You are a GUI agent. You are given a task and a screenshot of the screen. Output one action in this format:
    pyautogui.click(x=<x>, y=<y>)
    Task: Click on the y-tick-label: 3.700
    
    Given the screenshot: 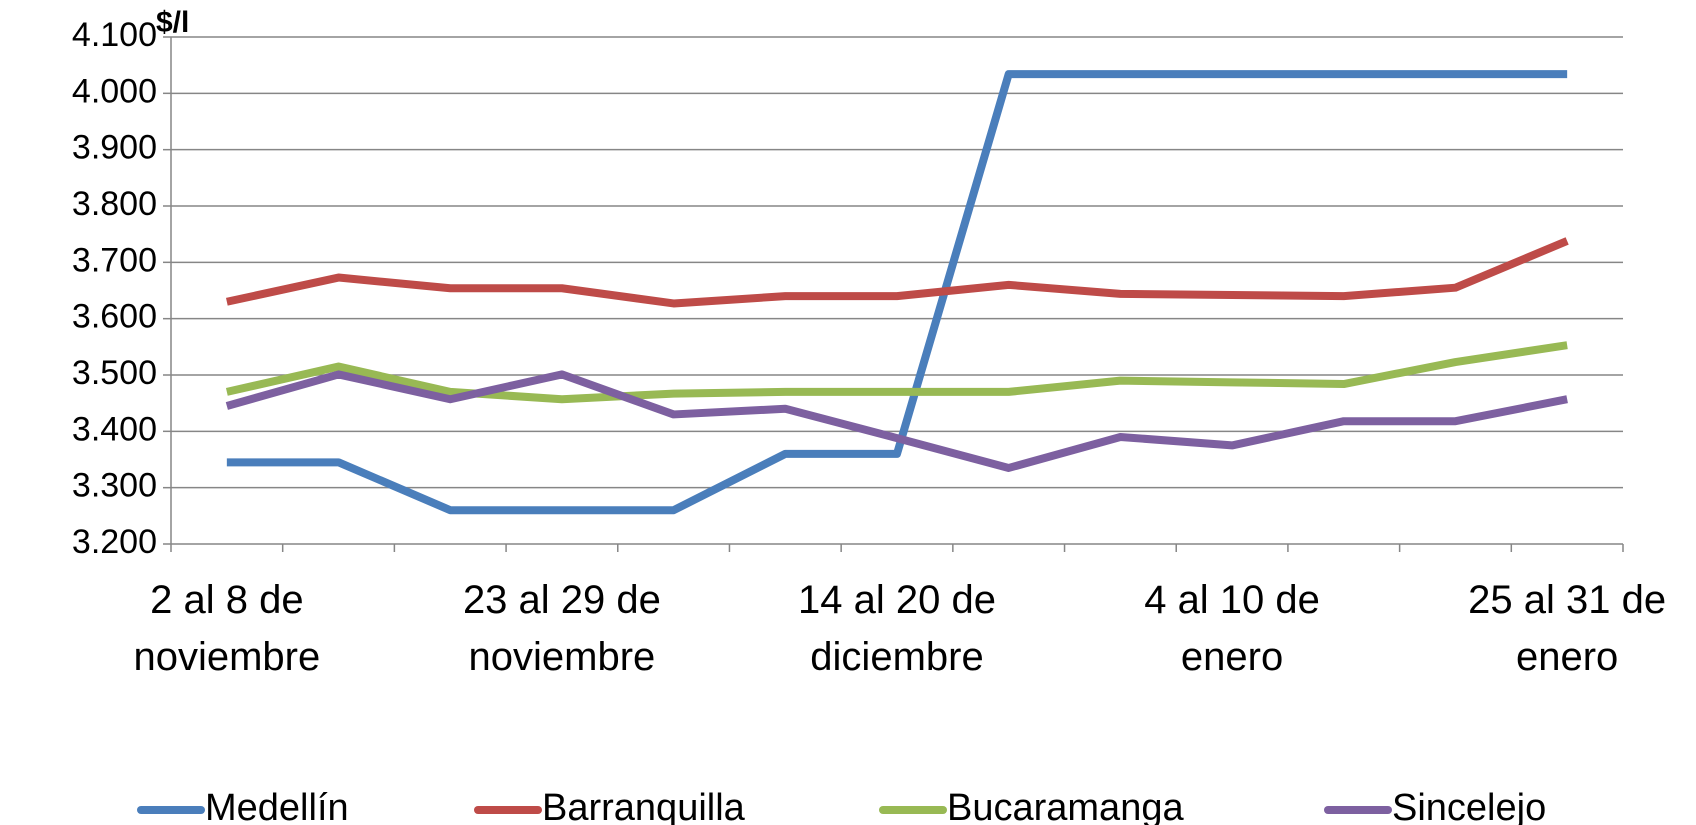 What is the action you would take?
    pyautogui.click(x=114, y=260)
    